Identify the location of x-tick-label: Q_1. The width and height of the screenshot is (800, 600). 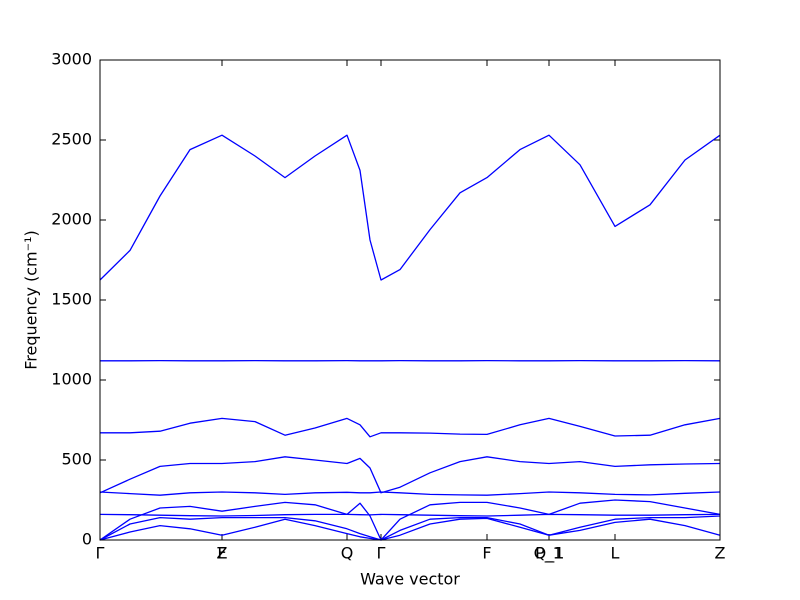
(549, 554).